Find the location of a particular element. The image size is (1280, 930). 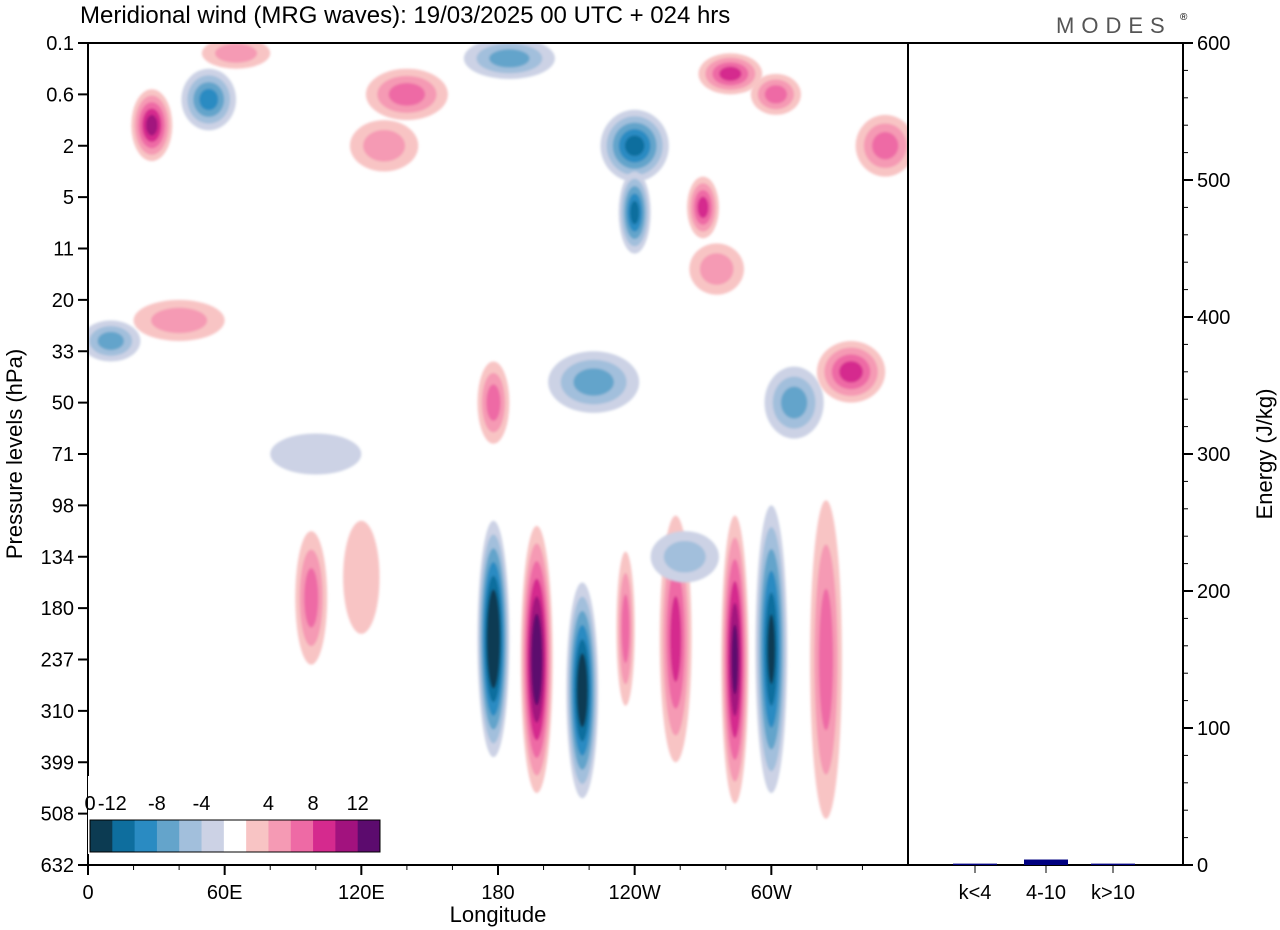

y-tick-label: 134 is located at coordinates (57, 558).